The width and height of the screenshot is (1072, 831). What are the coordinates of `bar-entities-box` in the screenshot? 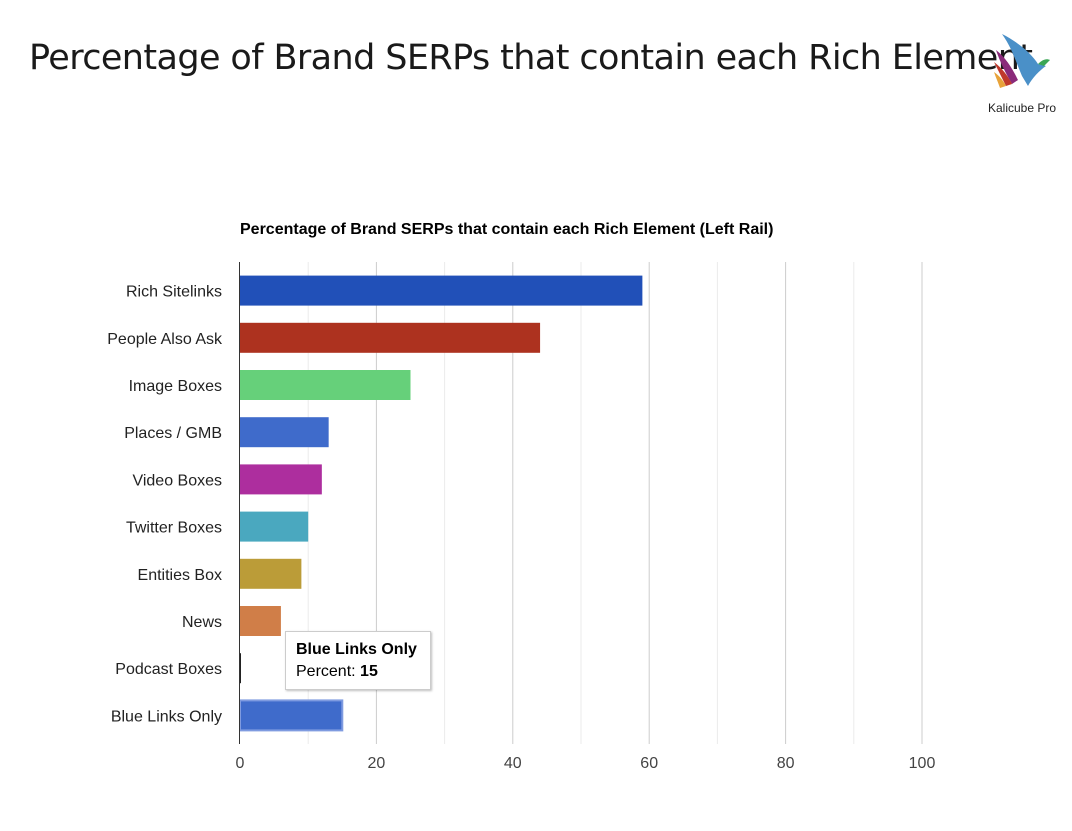 It's located at (271, 573).